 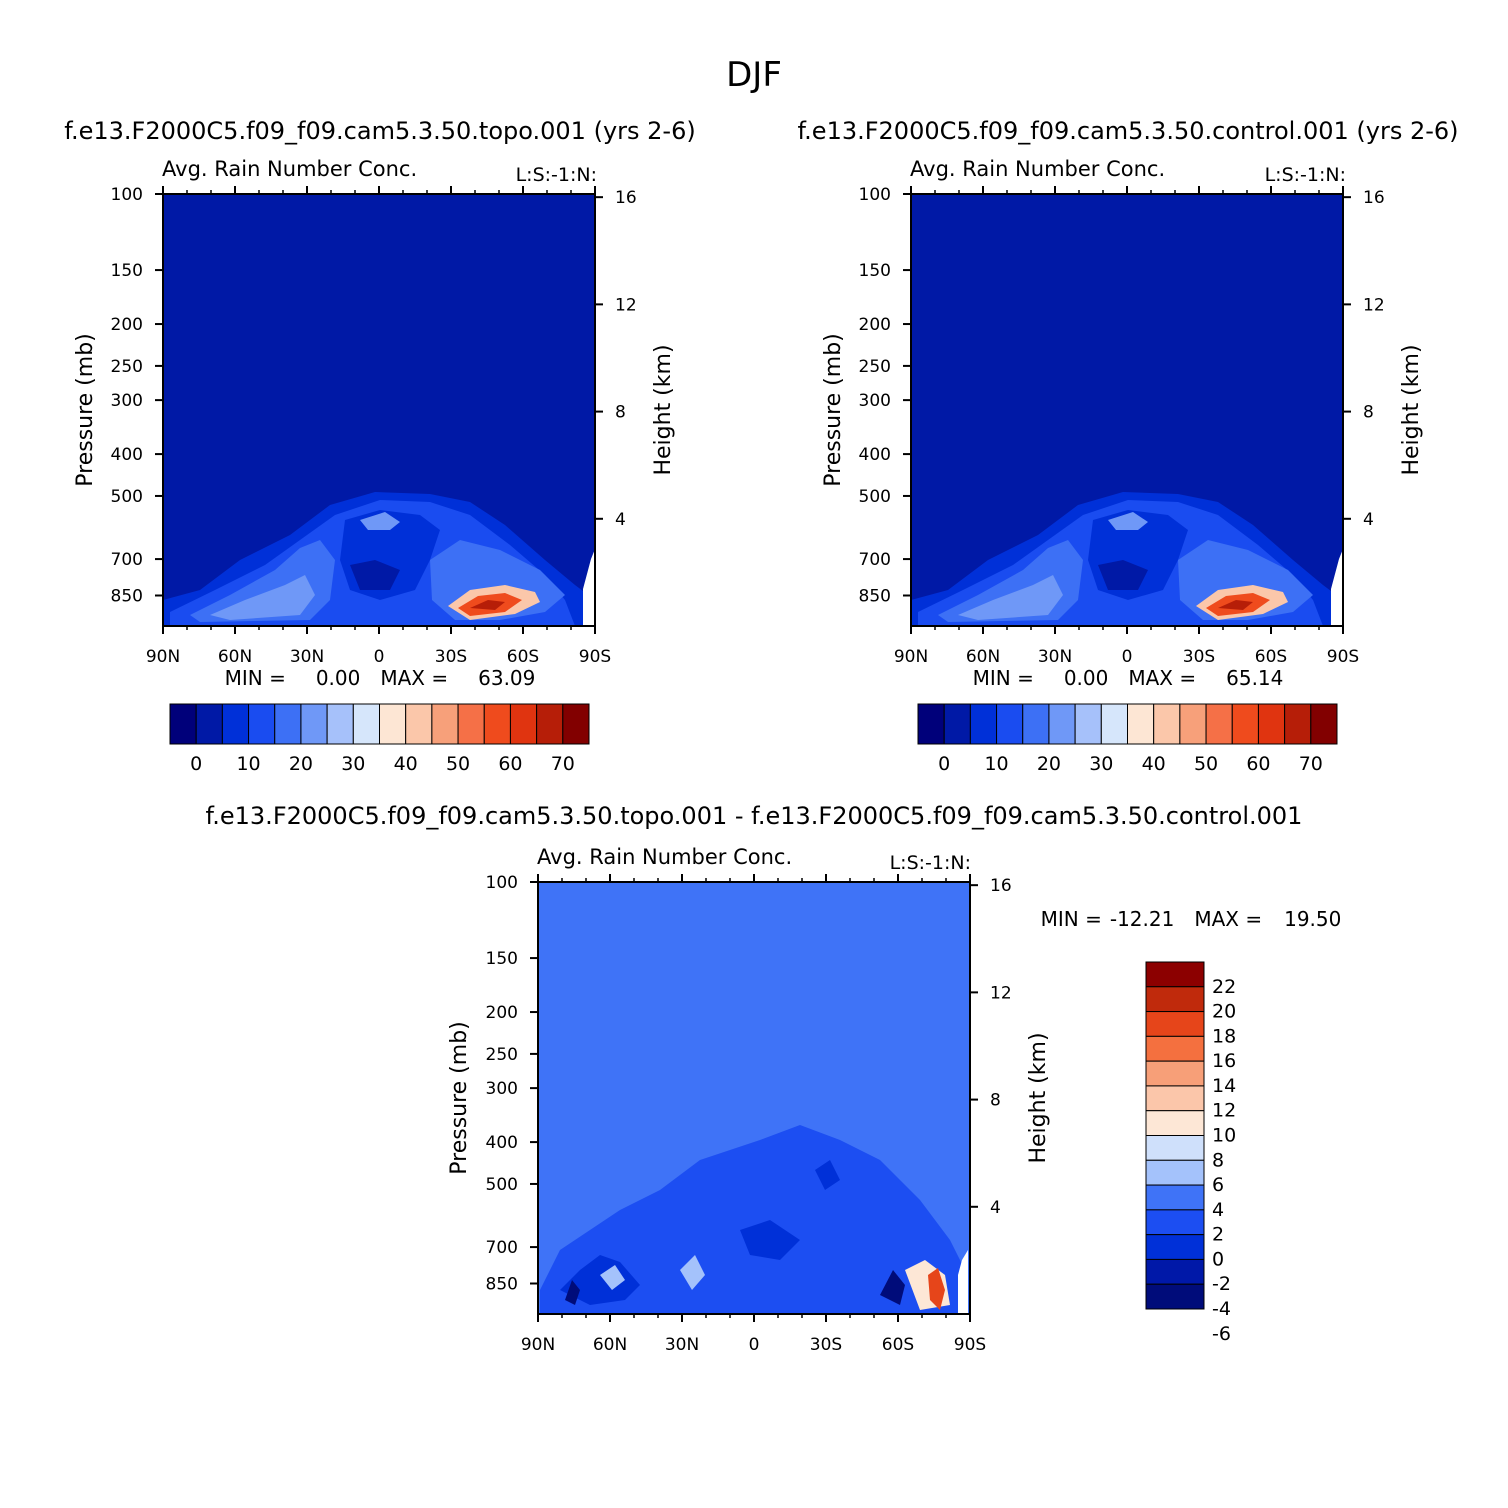 I want to click on y-tick-label: 850, so click(x=127, y=597).